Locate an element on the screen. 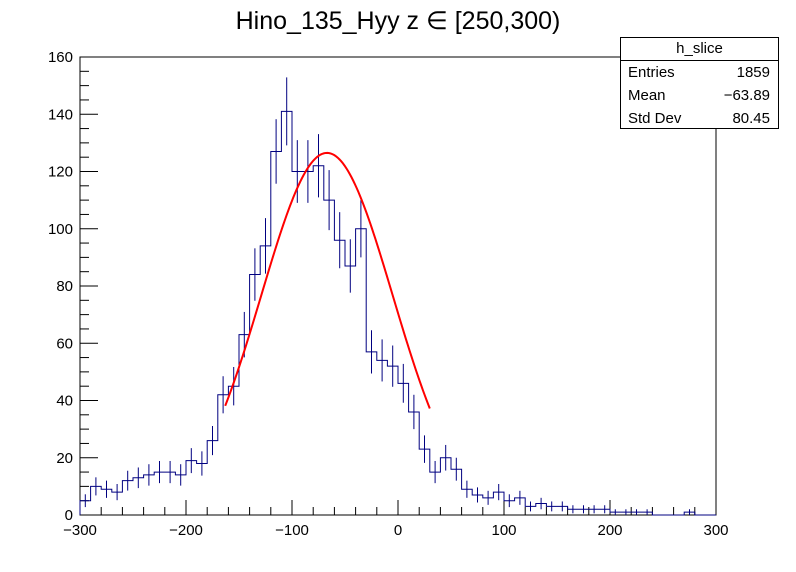 The image size is (796, 572). x-tick-label: 200 is located at coordinates (609, 530).